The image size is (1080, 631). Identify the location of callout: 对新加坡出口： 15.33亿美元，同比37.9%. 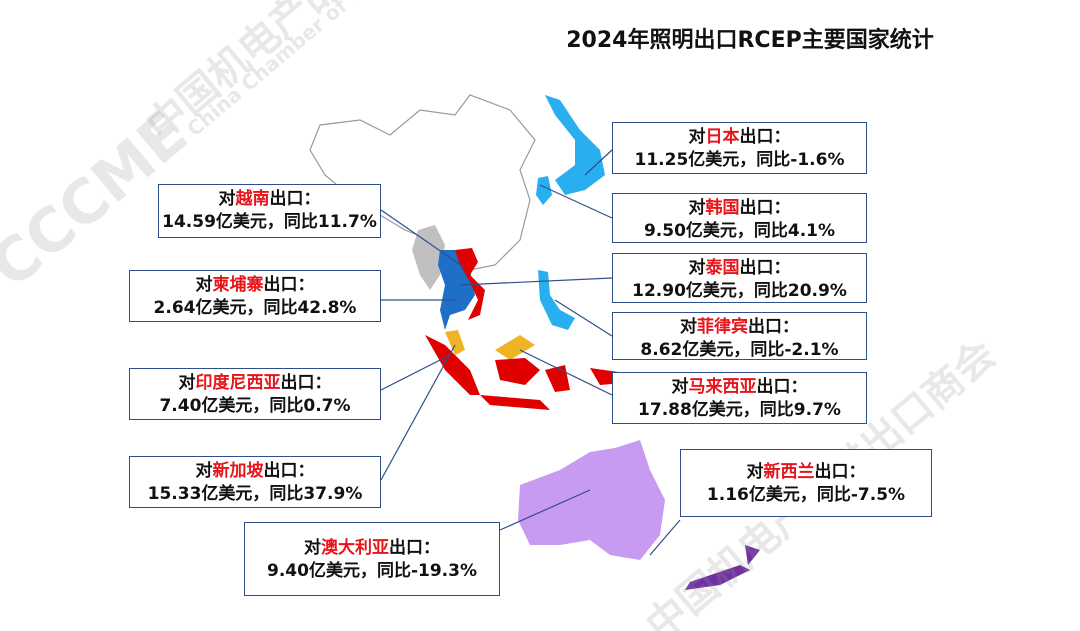
(255, 482).